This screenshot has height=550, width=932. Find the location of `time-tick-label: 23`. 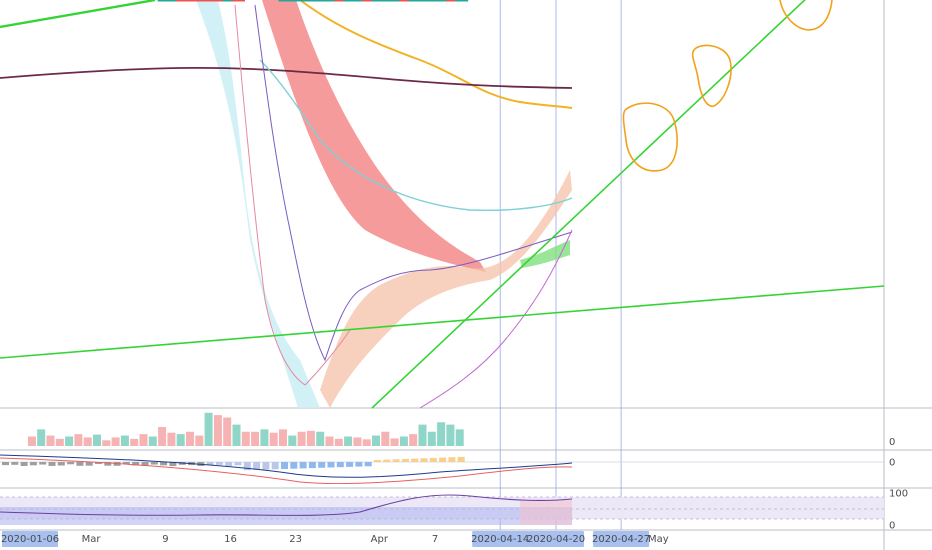

time-tick-label: 23 is located at coordinates (295, 539).